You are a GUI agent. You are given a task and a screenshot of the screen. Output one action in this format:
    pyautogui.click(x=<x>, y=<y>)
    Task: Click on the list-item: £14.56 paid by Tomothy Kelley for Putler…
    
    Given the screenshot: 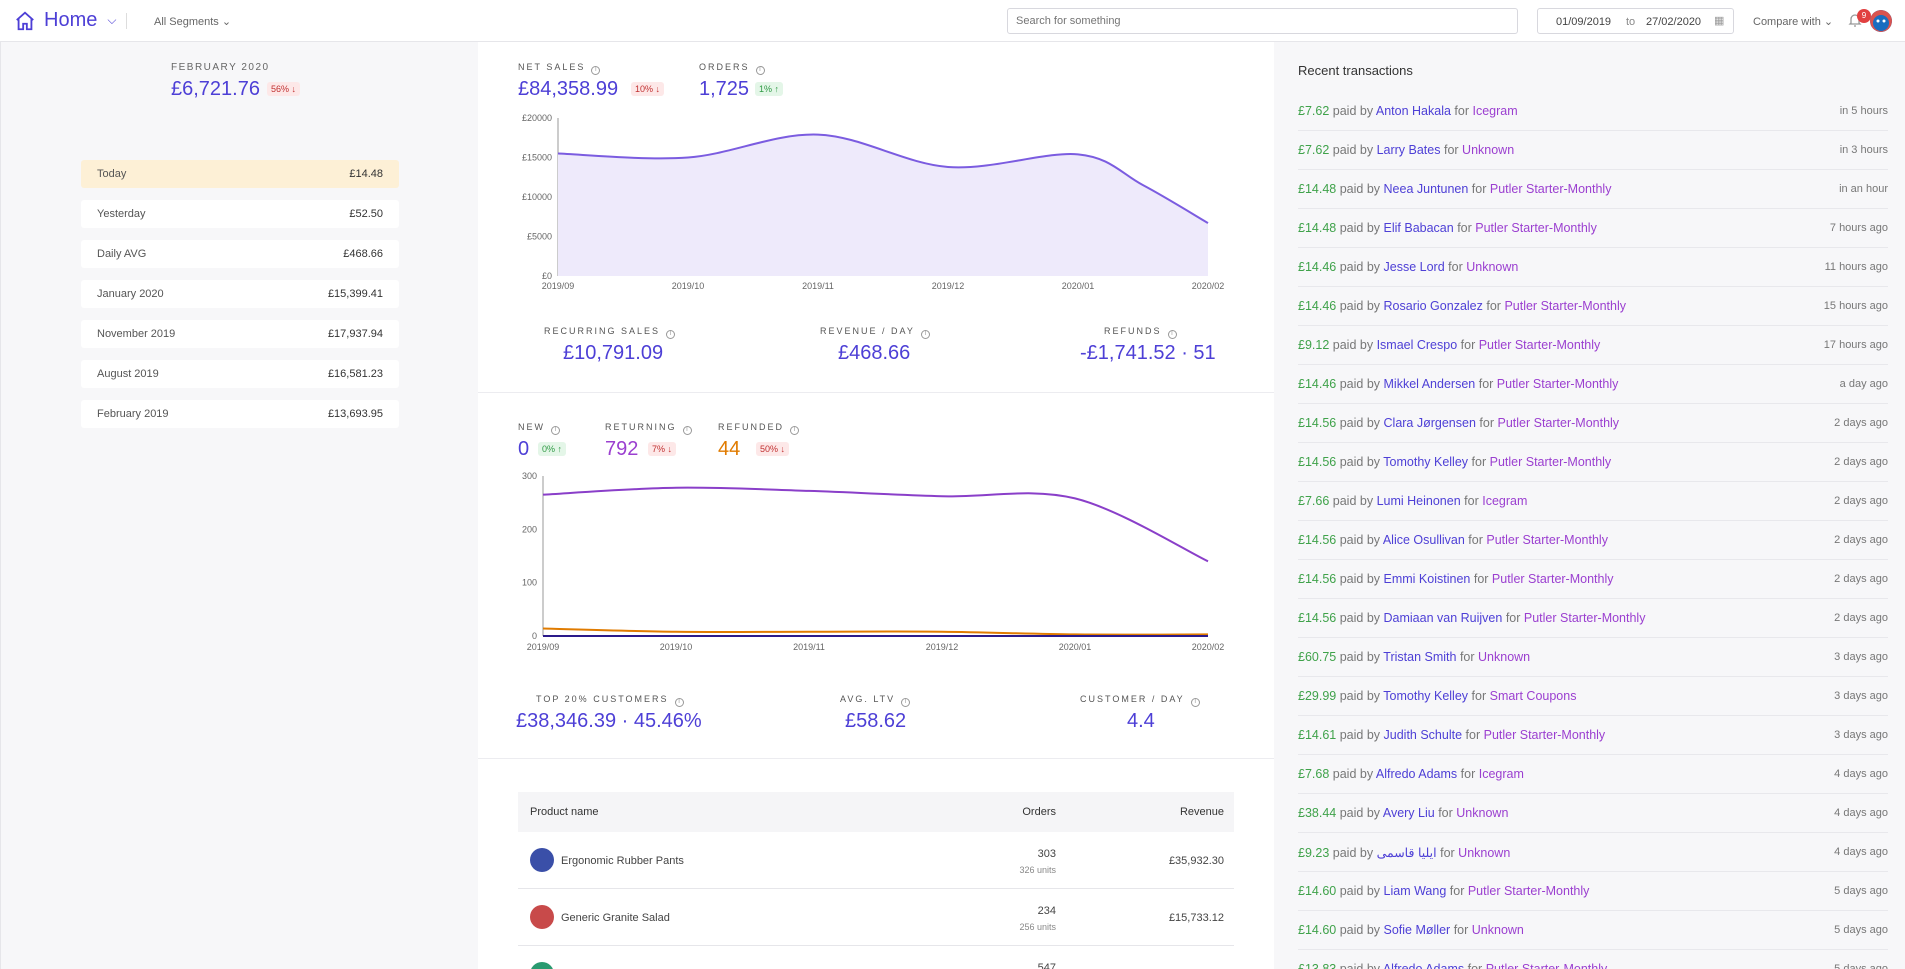 What is the action you would take?
    pyautogui.click(x=1593, y=462)
    